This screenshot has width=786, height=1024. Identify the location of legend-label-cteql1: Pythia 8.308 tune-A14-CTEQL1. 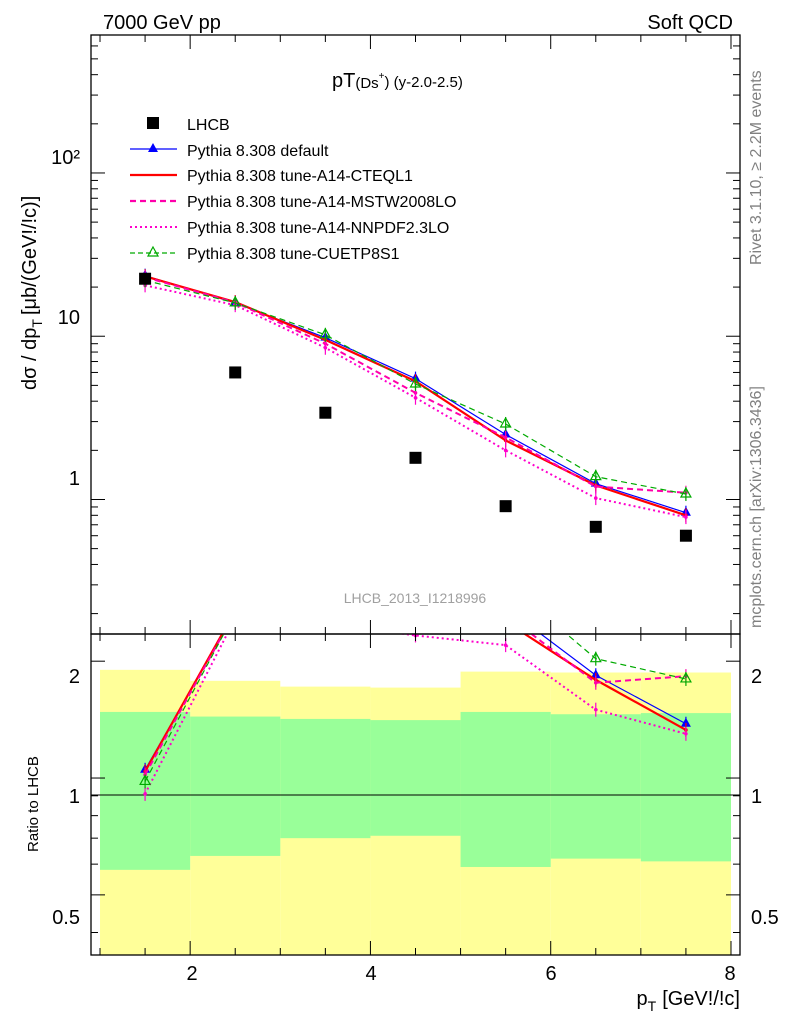
(300, 176).